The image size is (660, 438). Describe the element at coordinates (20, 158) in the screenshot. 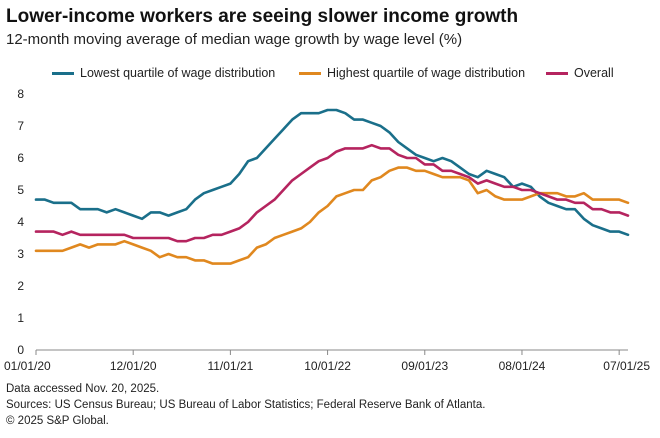

I see `y-tick-label: 6` at that location.